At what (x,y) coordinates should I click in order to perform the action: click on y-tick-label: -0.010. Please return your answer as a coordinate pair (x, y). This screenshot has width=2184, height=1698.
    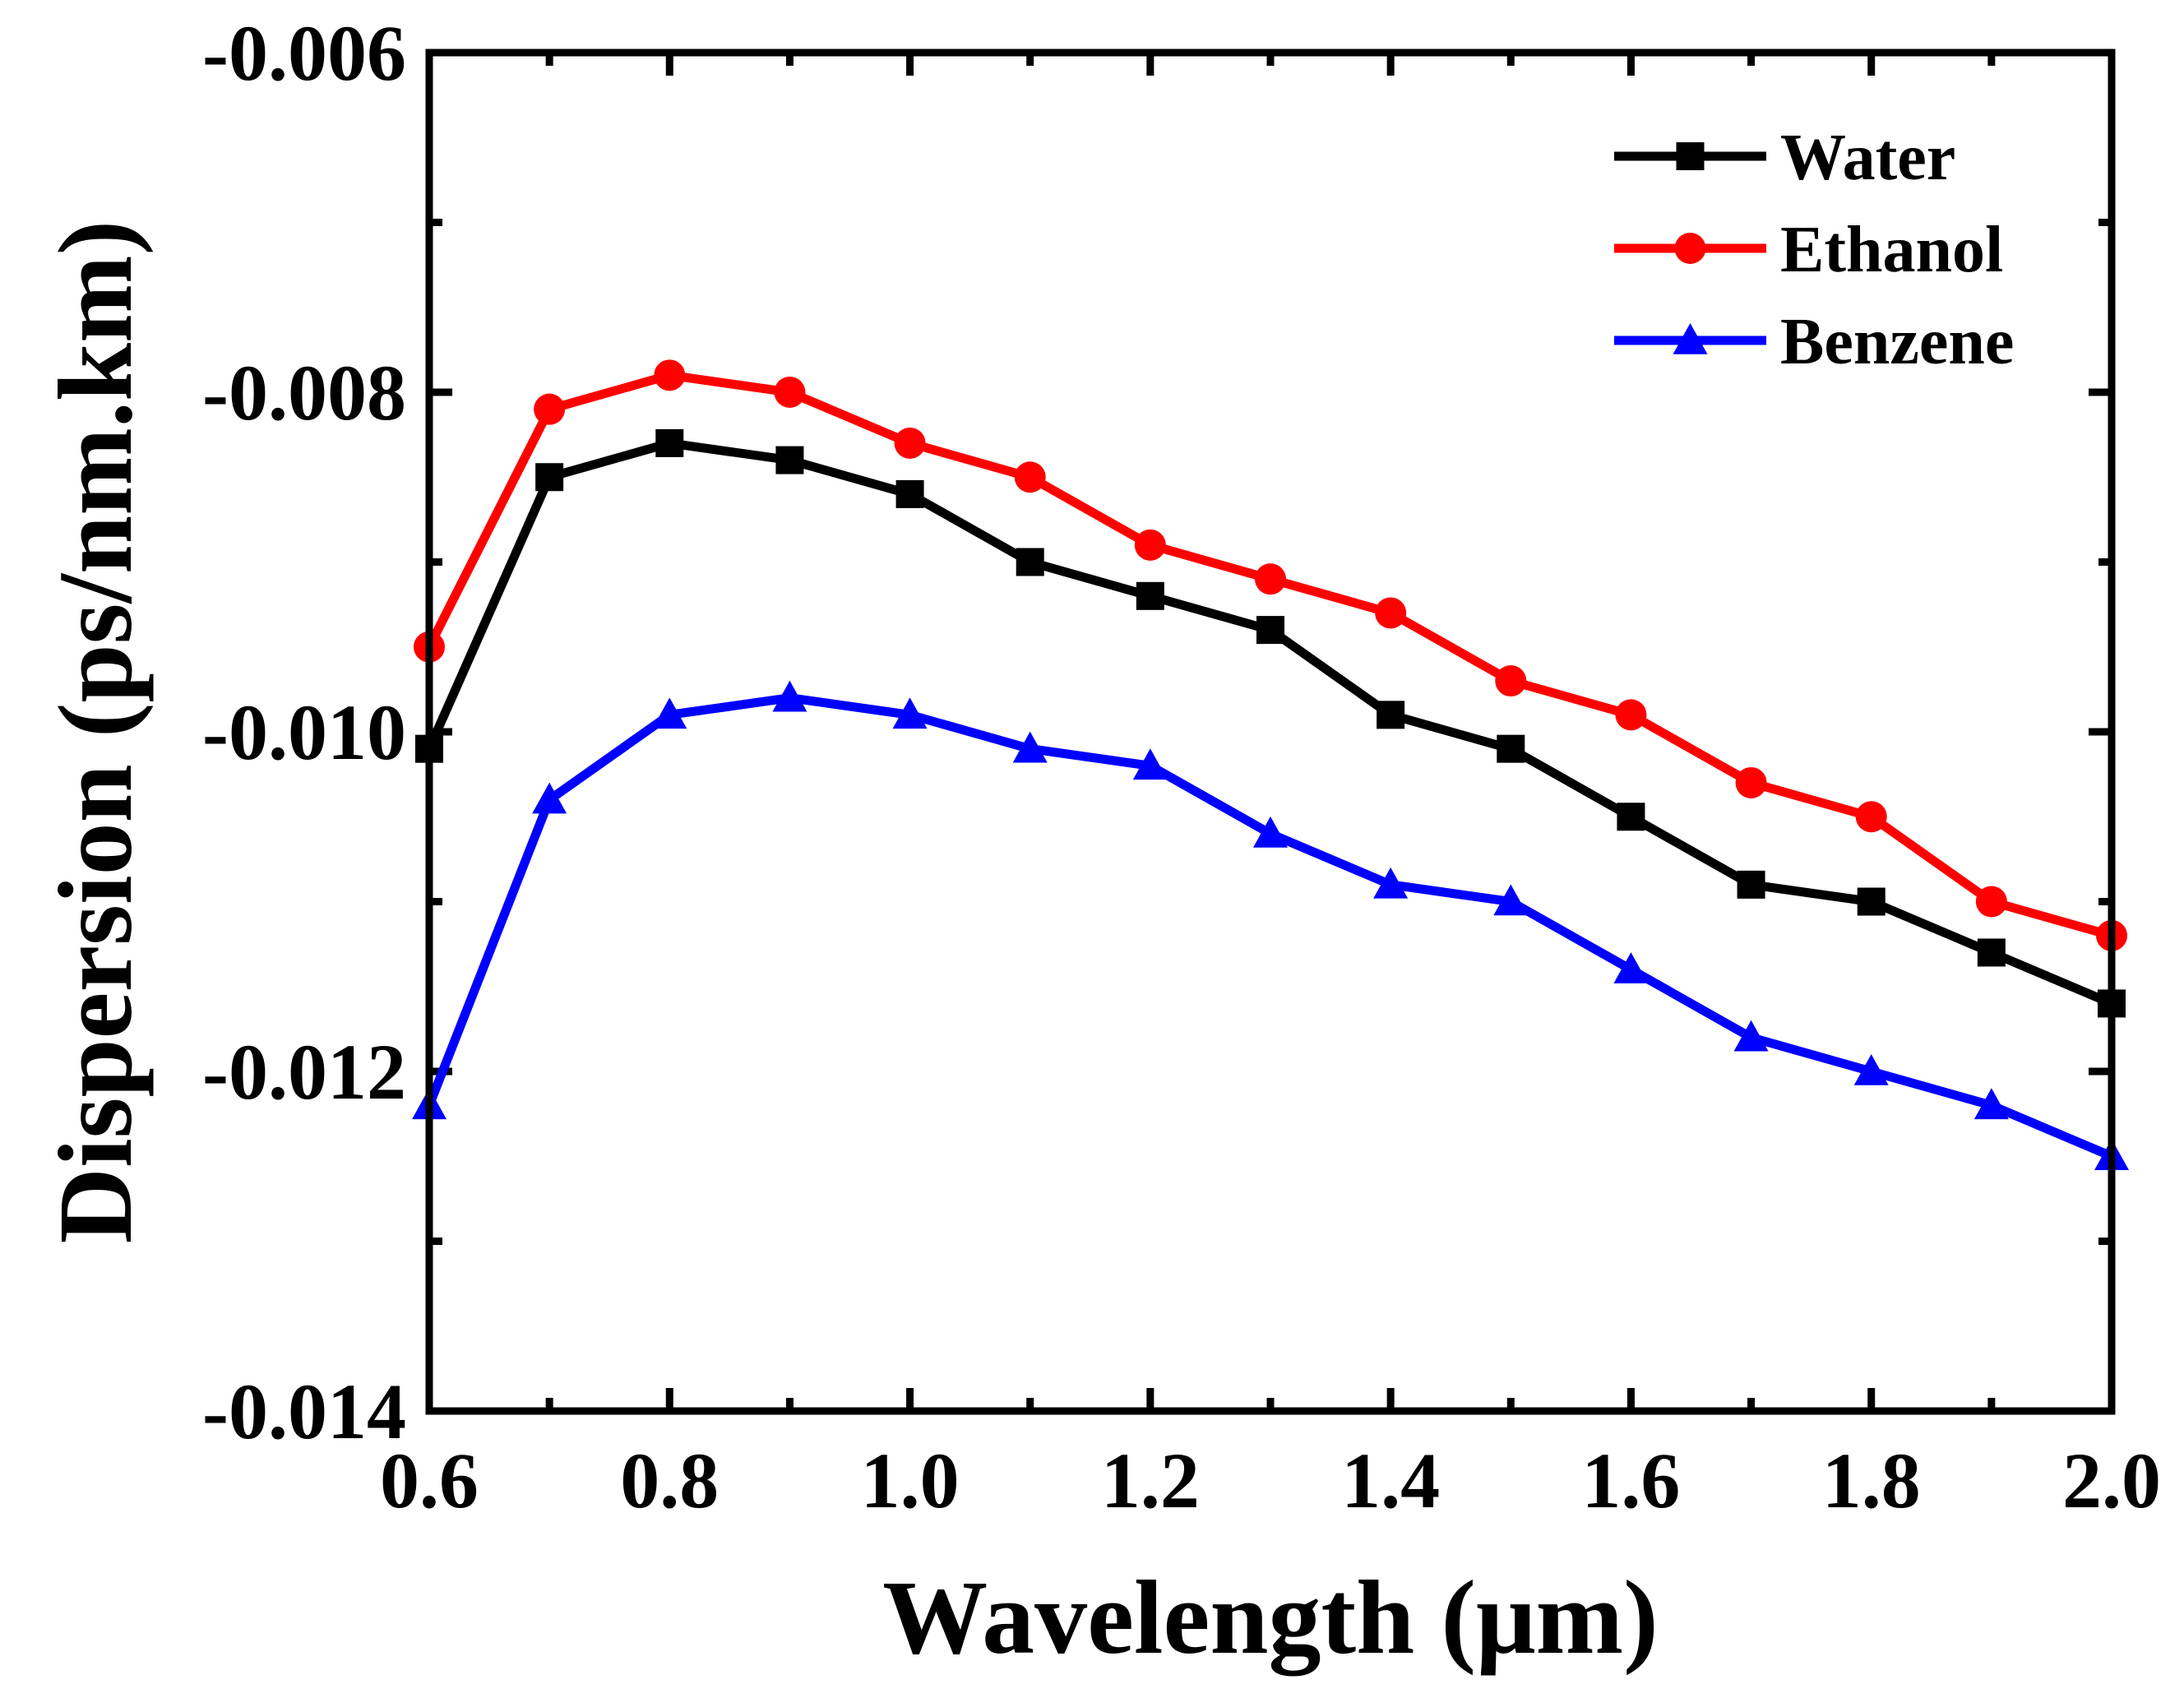
    Looking at the image, I should click on (304, 732).